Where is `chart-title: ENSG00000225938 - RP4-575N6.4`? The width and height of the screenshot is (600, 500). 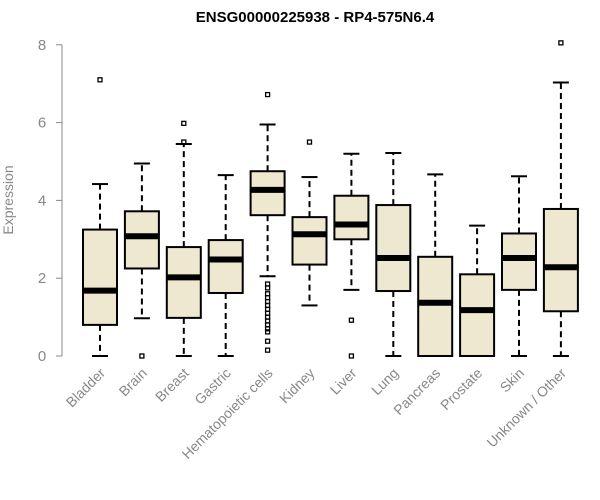 chart-title: ENSG00000225938 - RP4-575N6.4 is located at coordinates (315, 17).